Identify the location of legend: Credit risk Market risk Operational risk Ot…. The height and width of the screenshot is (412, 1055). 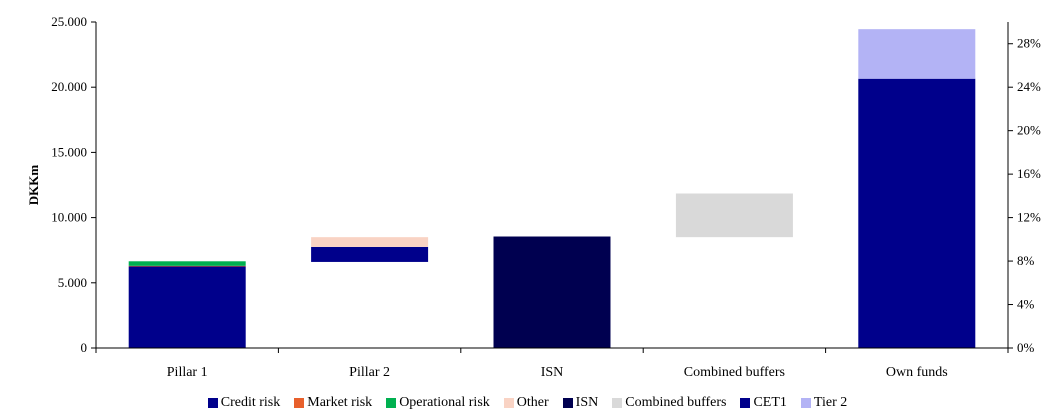
(527, 402).